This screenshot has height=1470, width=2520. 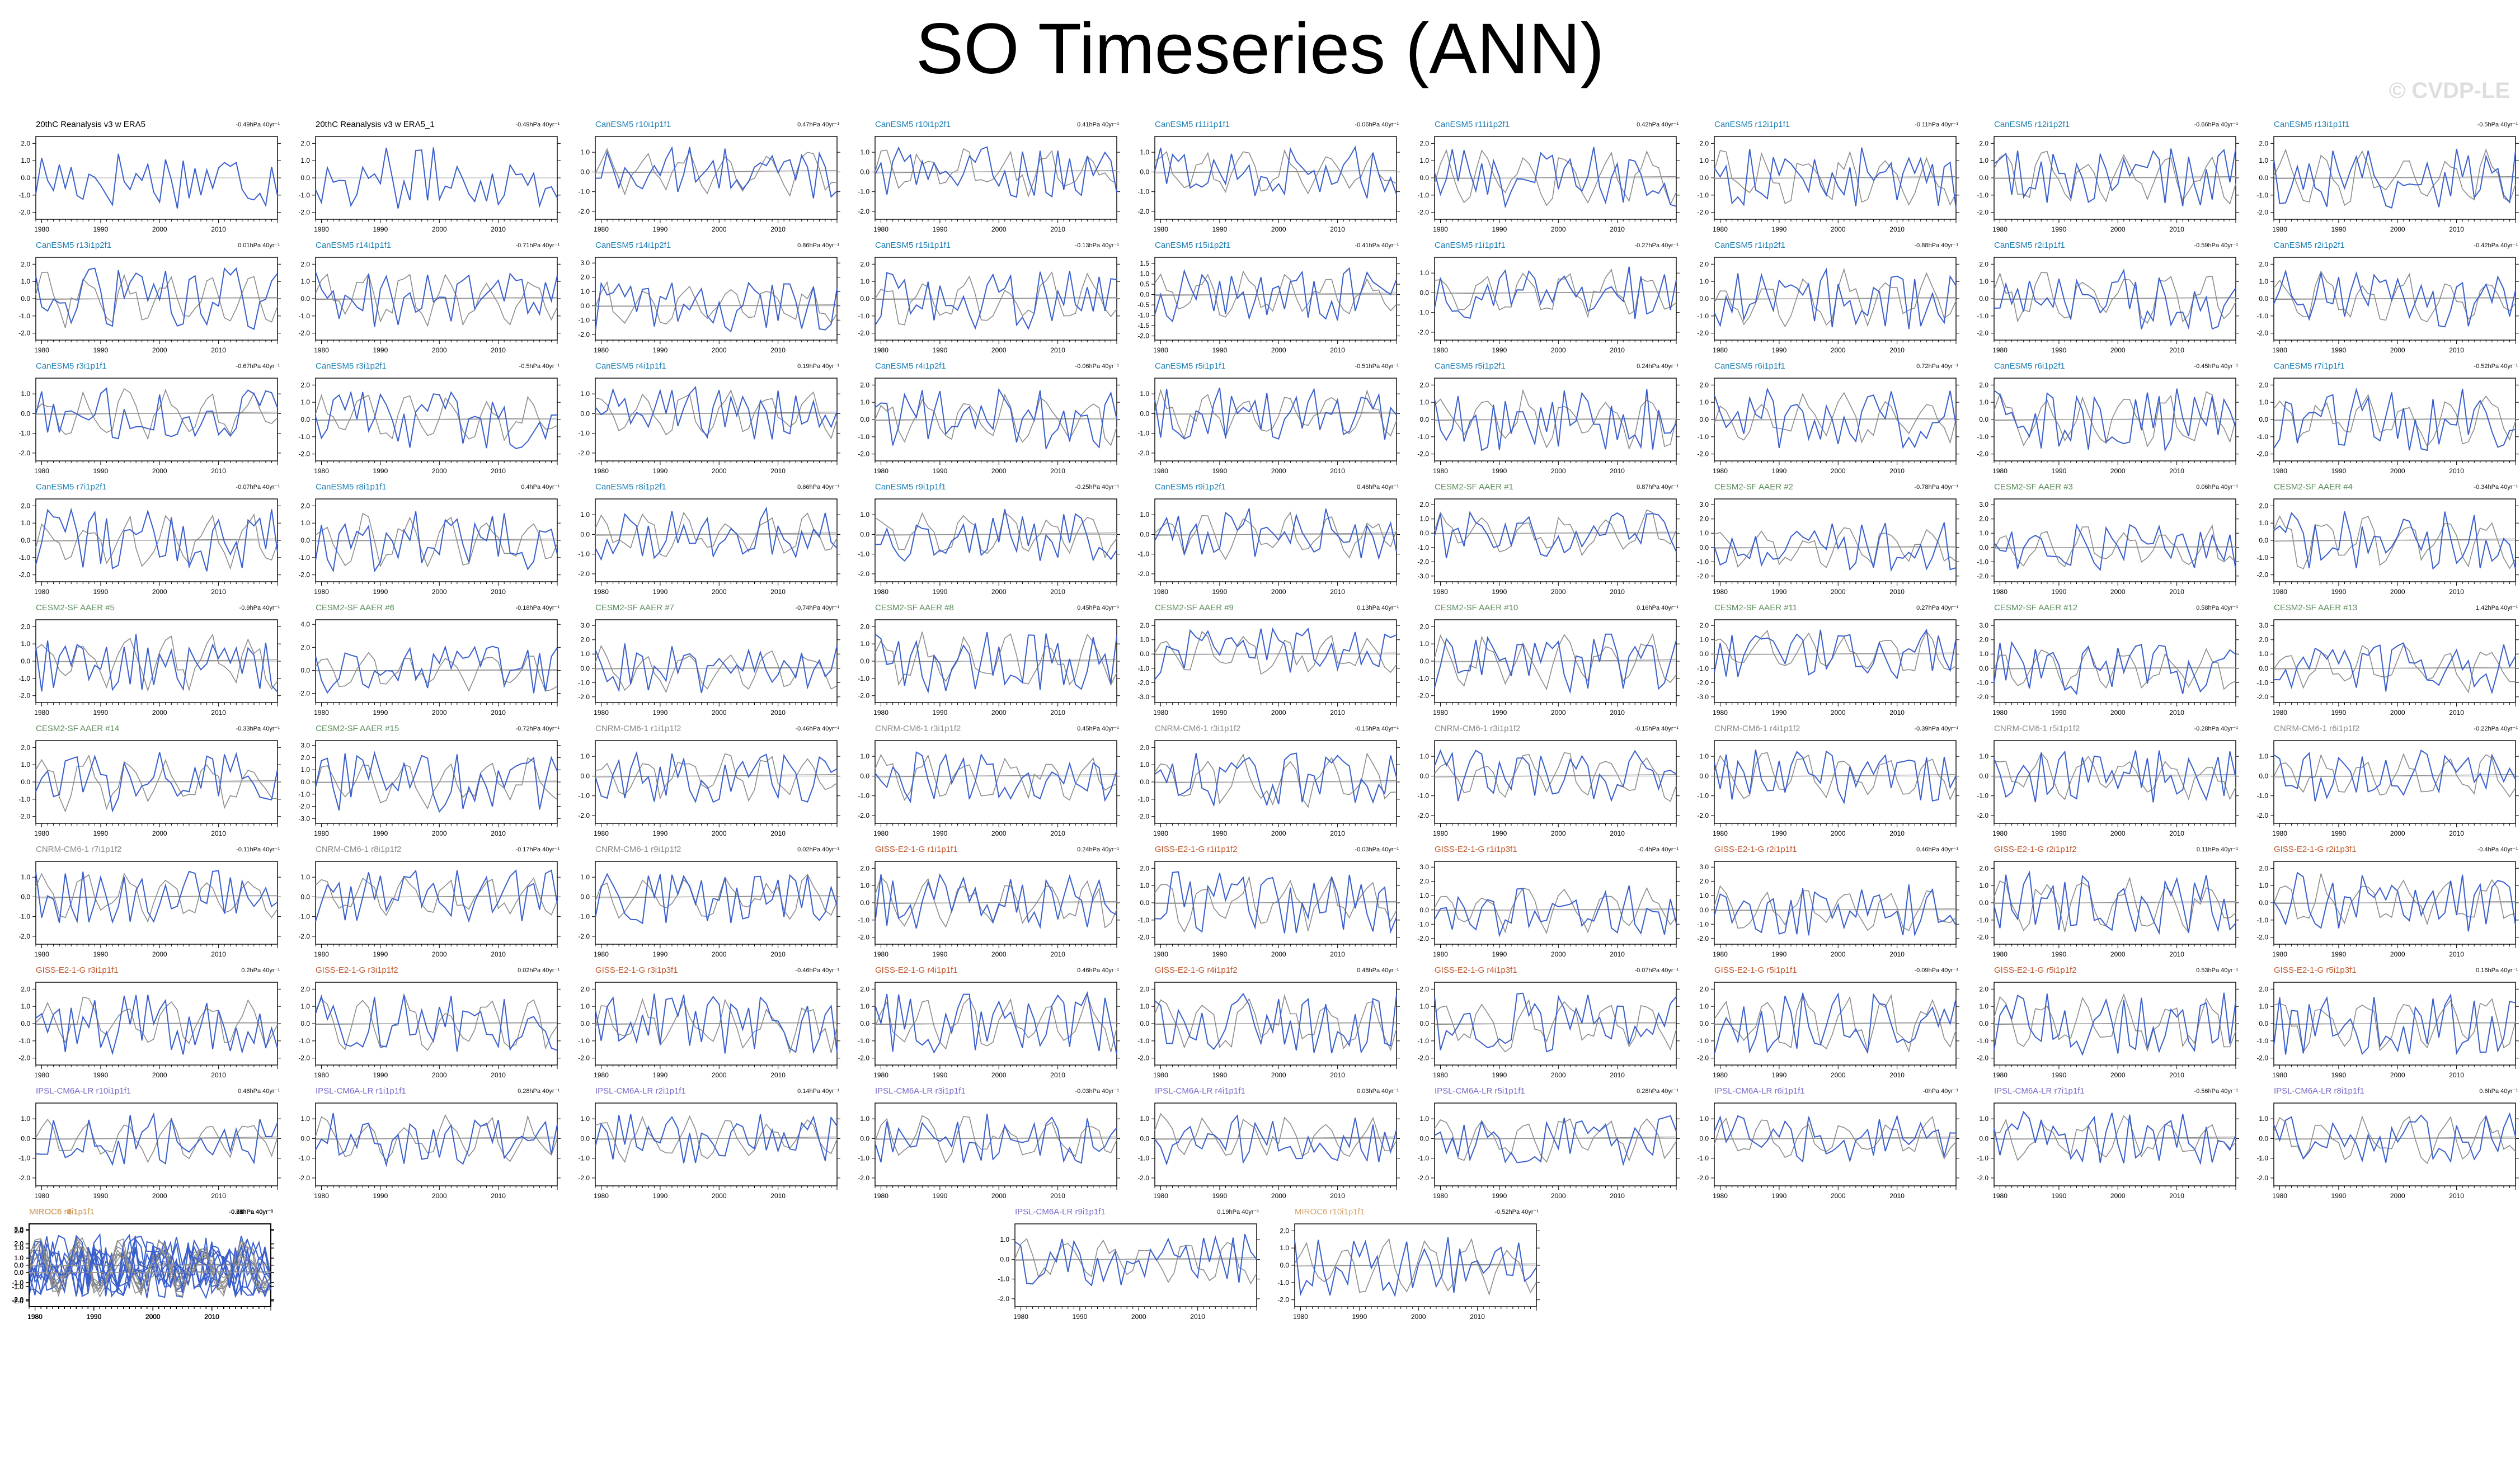 I want to click on panel-title: CanESM5 r2i1p2f1, so click(x=2310, y=246).